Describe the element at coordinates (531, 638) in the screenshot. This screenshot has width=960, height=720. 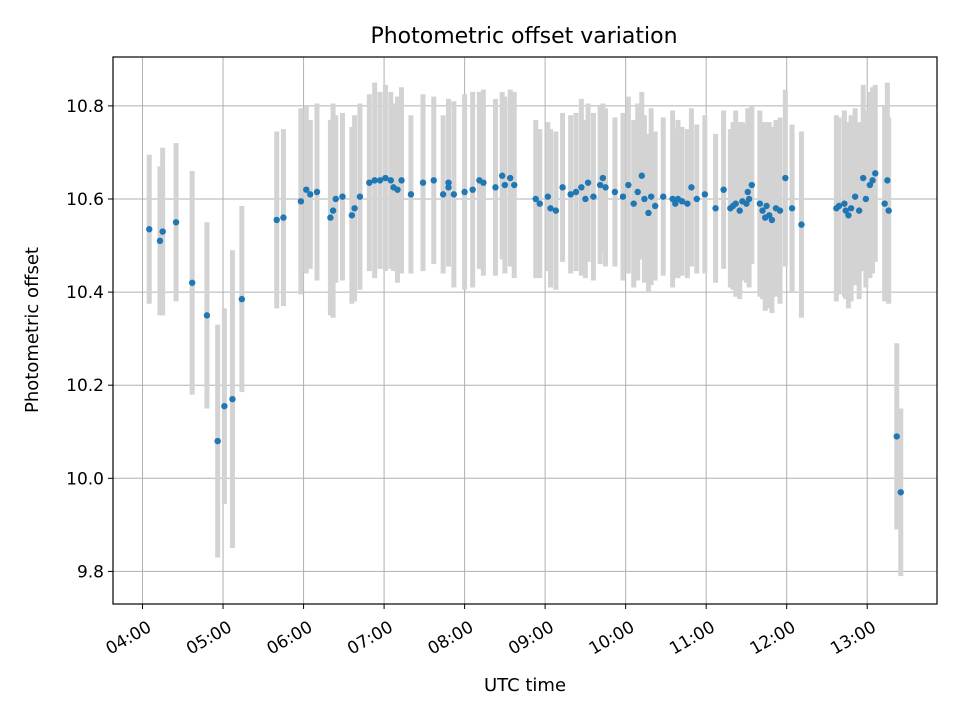
I see `x-tick-label: 09:00` at that location.